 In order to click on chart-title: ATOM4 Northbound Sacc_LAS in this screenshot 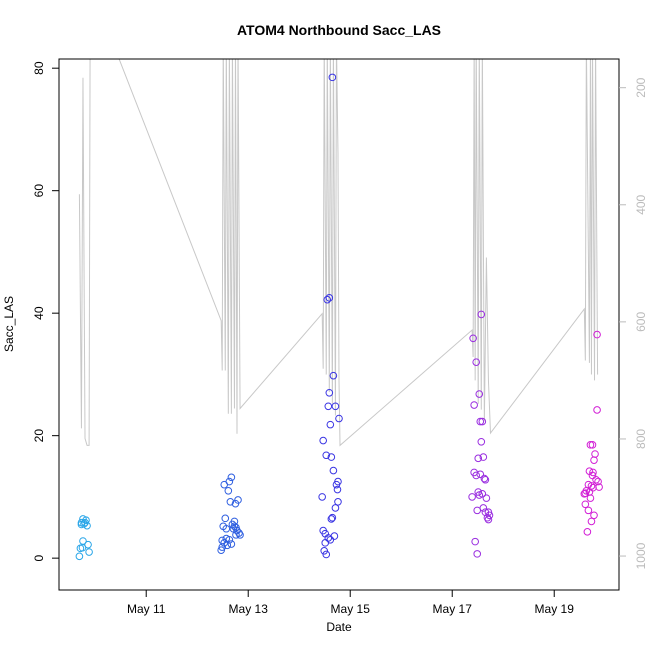, I will do `click(339, 30)`.